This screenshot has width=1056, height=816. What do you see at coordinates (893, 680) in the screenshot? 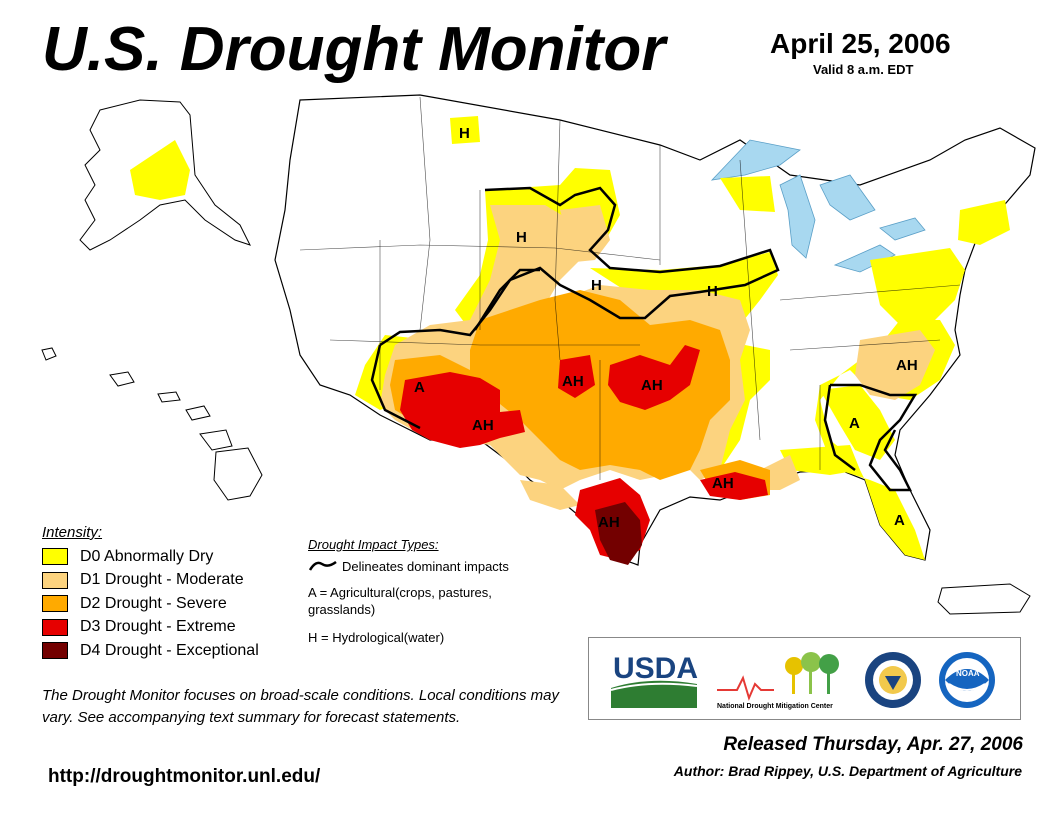
I see `commerce-seal-icon` at bounding box center [893, 680].